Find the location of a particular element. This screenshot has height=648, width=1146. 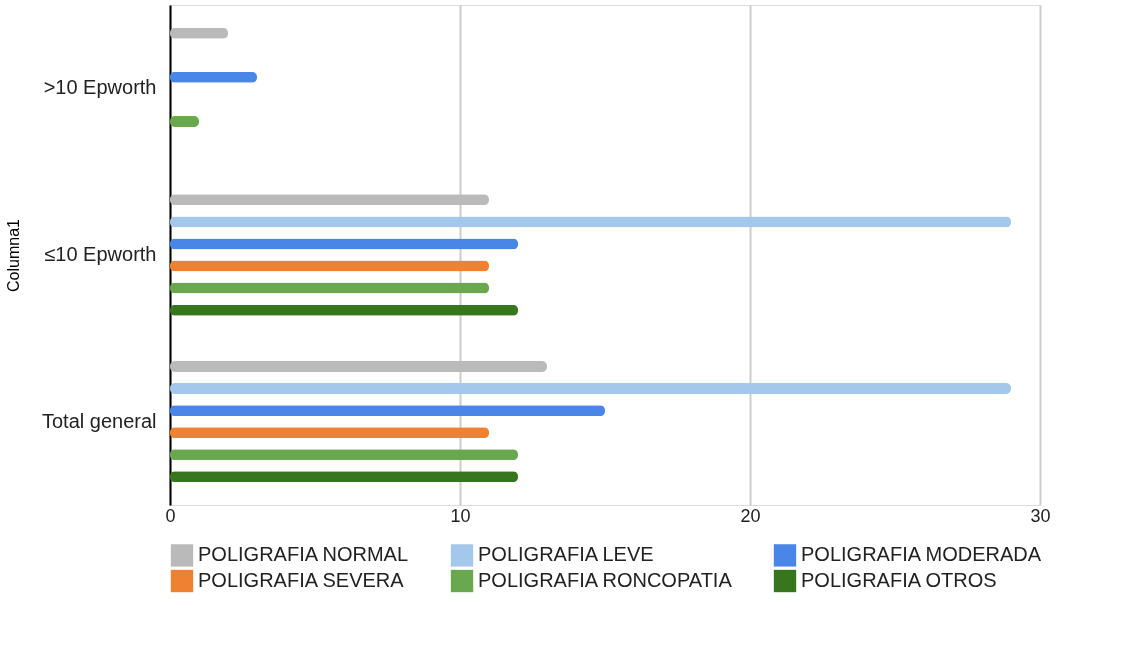

legend-label: POLIGRAFIA OTROS is located at coordinates (899, 580).